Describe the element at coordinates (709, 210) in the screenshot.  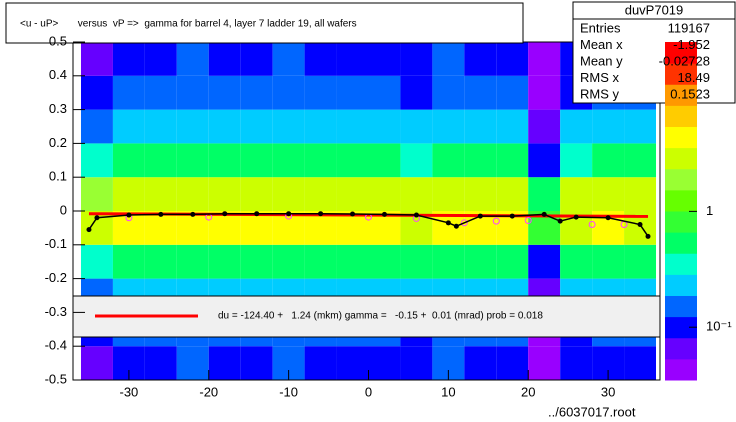
I see `z-tick-label: 1` at that location.